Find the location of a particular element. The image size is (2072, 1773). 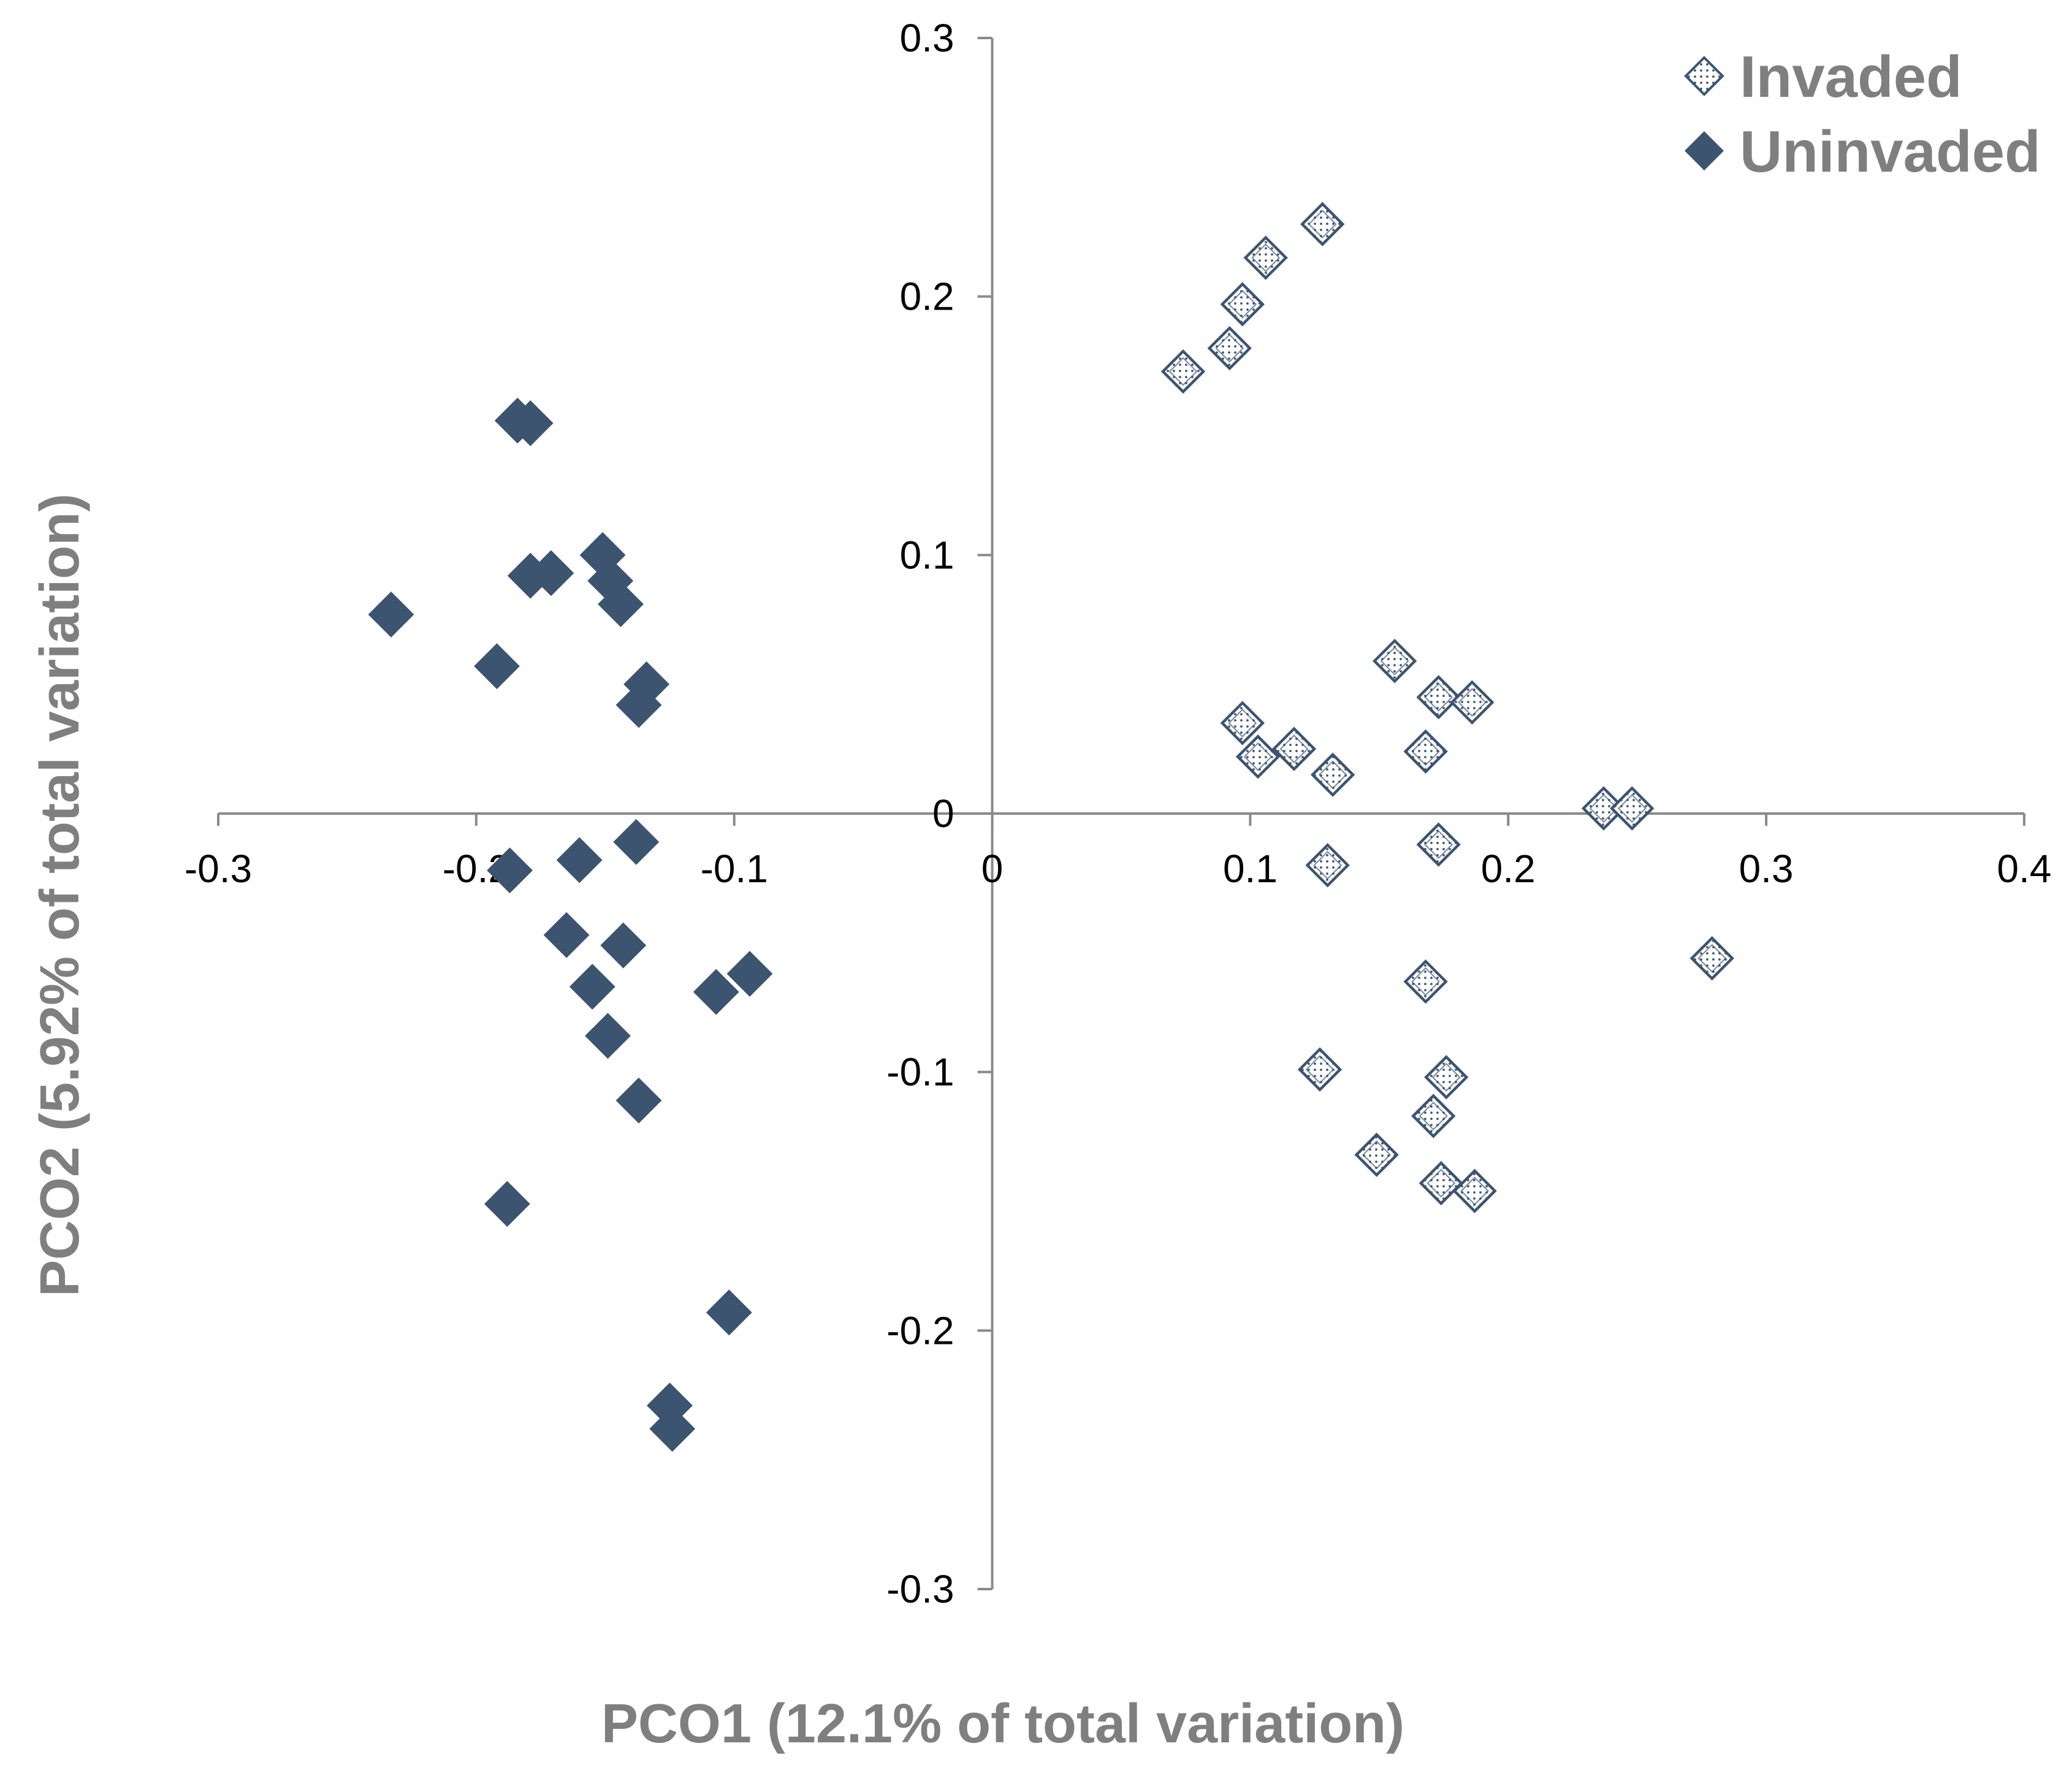

legend-item-invaded: Invaded is located at coordinates (1823, 77).